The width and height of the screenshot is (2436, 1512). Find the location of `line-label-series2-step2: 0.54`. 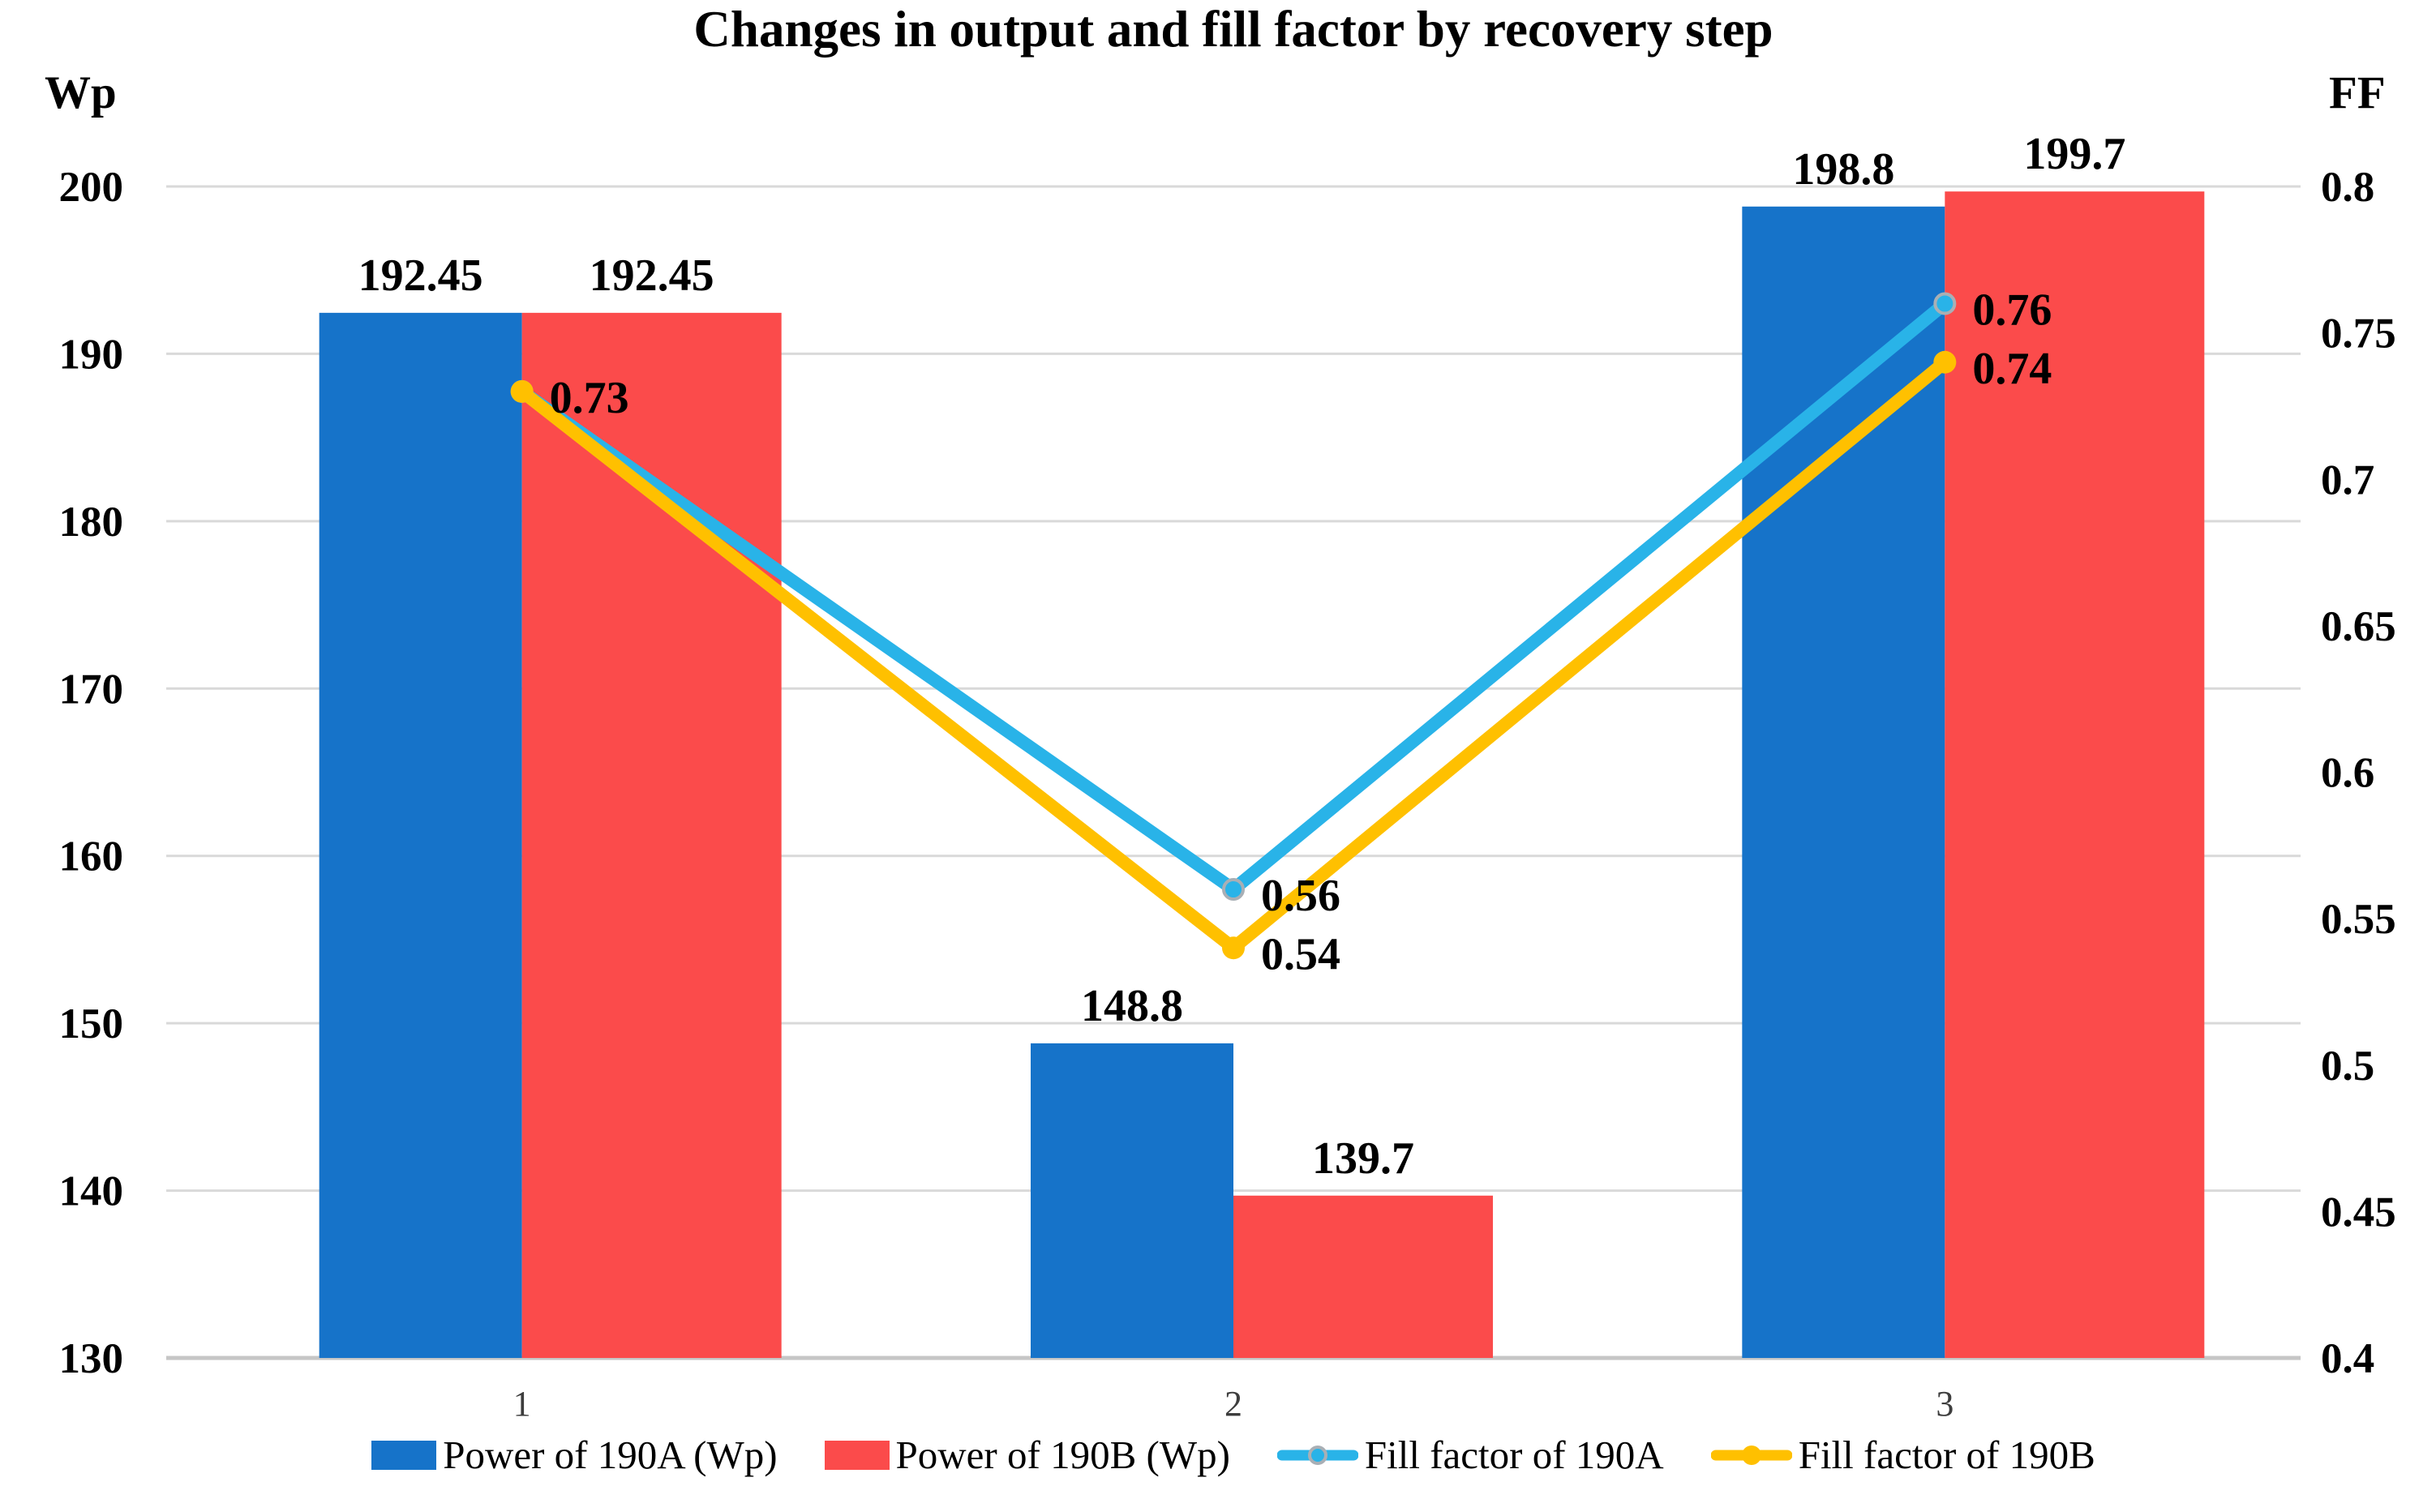

line-label-series2-step2: 0.54 is located at coordinates (1300, 954).